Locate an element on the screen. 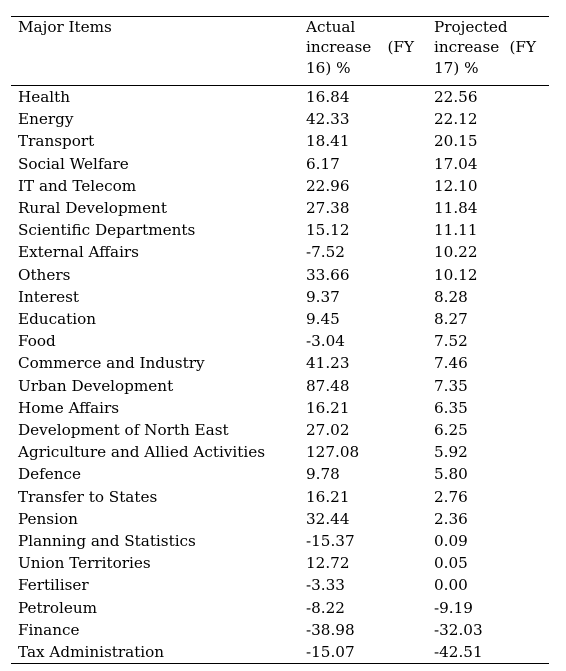  item-cell: Tax Administration is located at coordinates (91, 652).